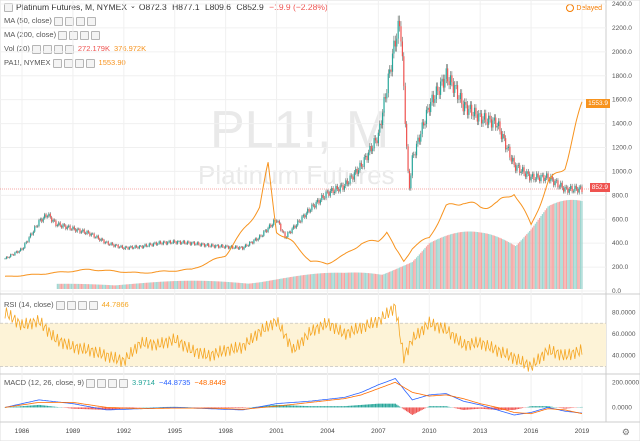 The image size is (640, 441). I want to click on indicator-ma50: MA (50, close), so click(50, 21).